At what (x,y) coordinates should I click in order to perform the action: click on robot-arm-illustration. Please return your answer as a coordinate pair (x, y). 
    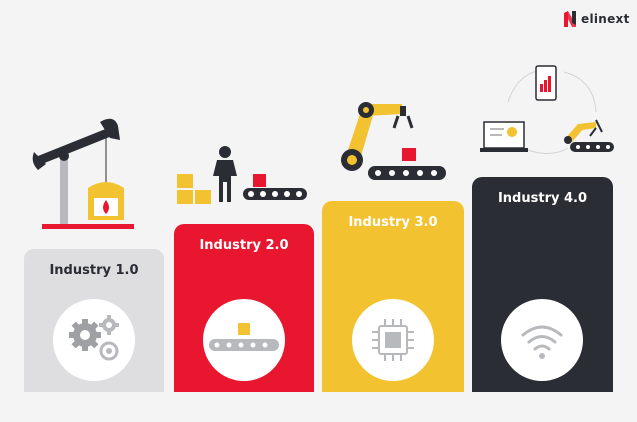
    Looking at the image, I should click on (393, 141).